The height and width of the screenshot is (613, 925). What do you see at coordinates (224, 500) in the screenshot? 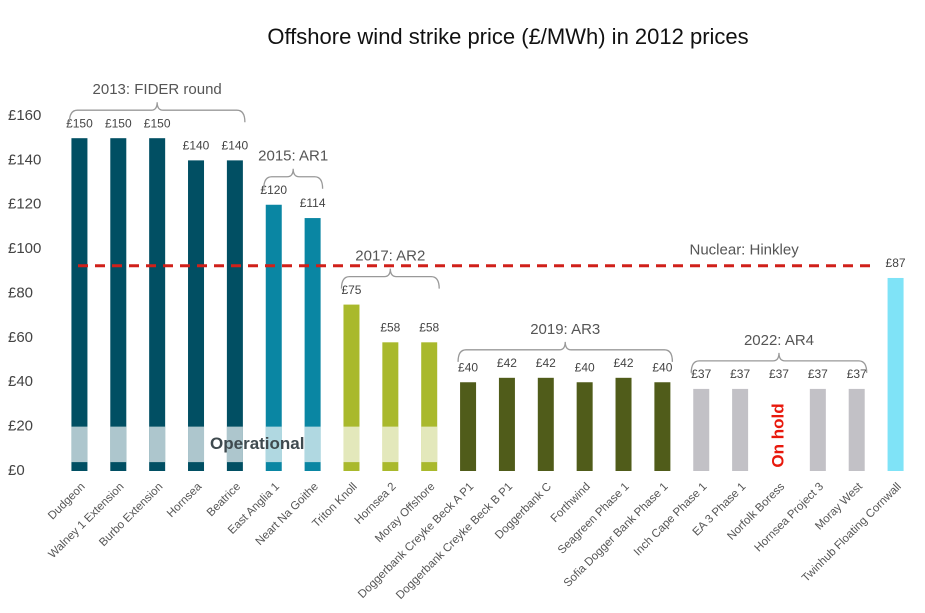
I see `x-tick-label: Beatrice` at bounding box center [224, 500].